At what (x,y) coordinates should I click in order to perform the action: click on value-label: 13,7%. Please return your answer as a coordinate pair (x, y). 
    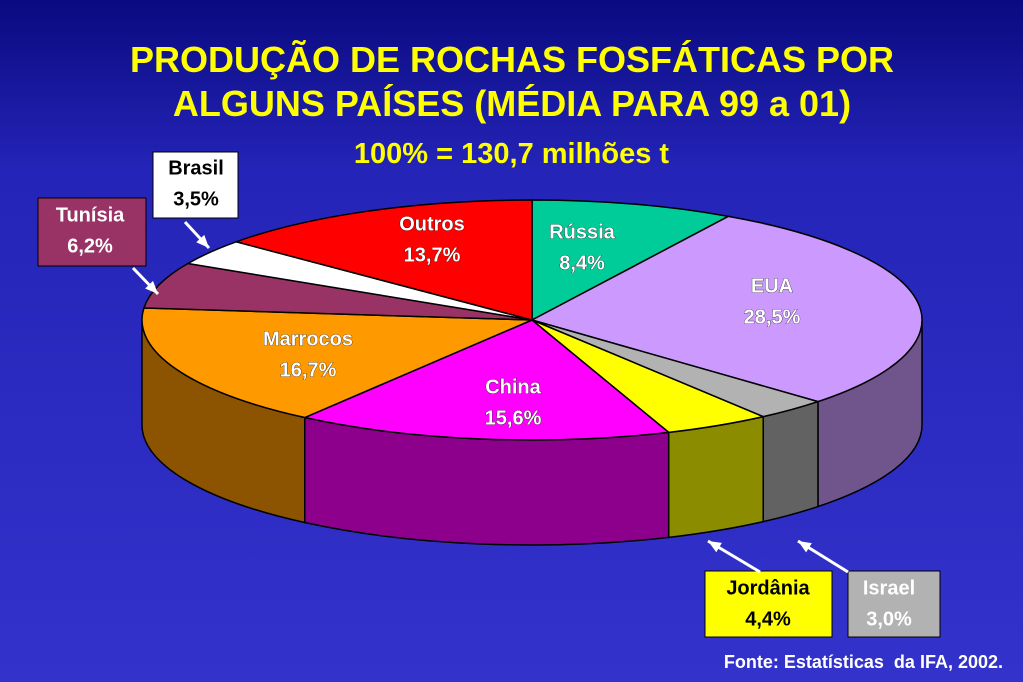
    Looking at the image, I should click on (432, 255).